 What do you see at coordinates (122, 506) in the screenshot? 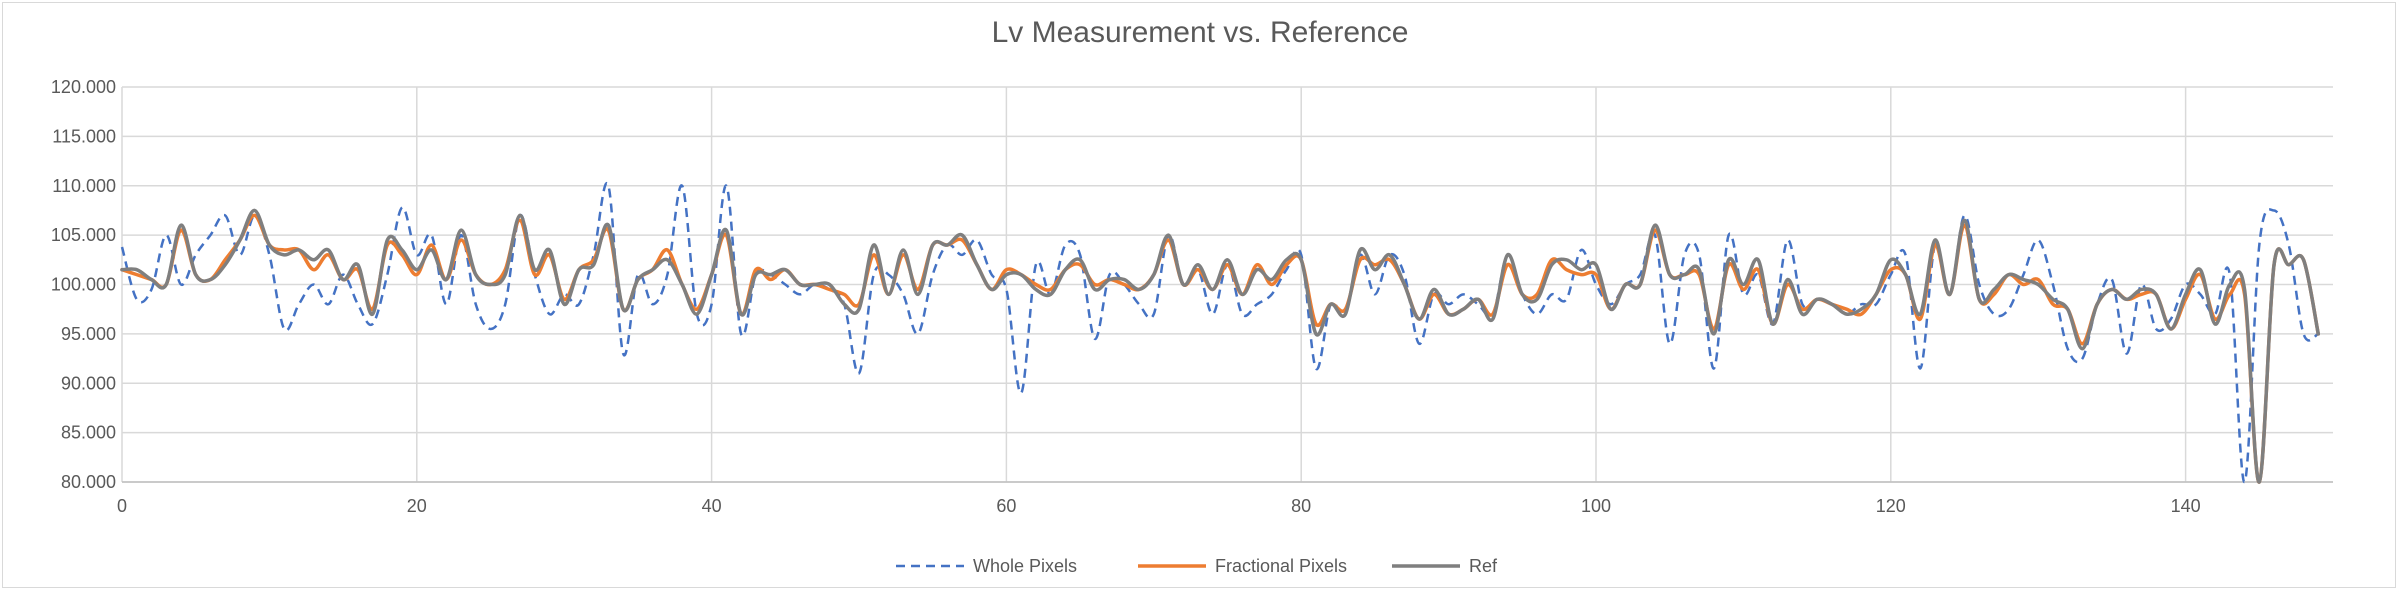
I see `x-tick-label: 0` at bounding box center [122, 506].